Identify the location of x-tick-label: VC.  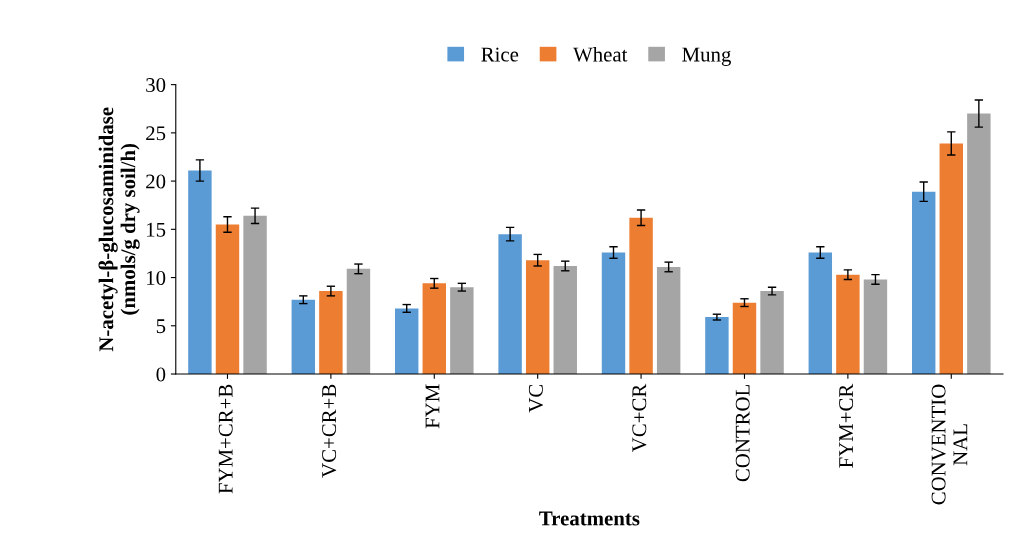
(536, 398).